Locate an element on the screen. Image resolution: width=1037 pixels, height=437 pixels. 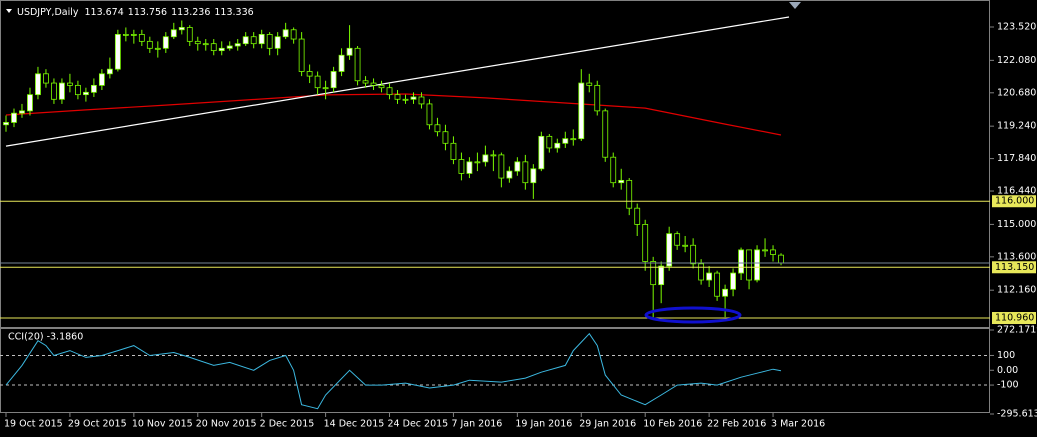
y-tick-label: 120.680 is located at coordinates (1016, 92).